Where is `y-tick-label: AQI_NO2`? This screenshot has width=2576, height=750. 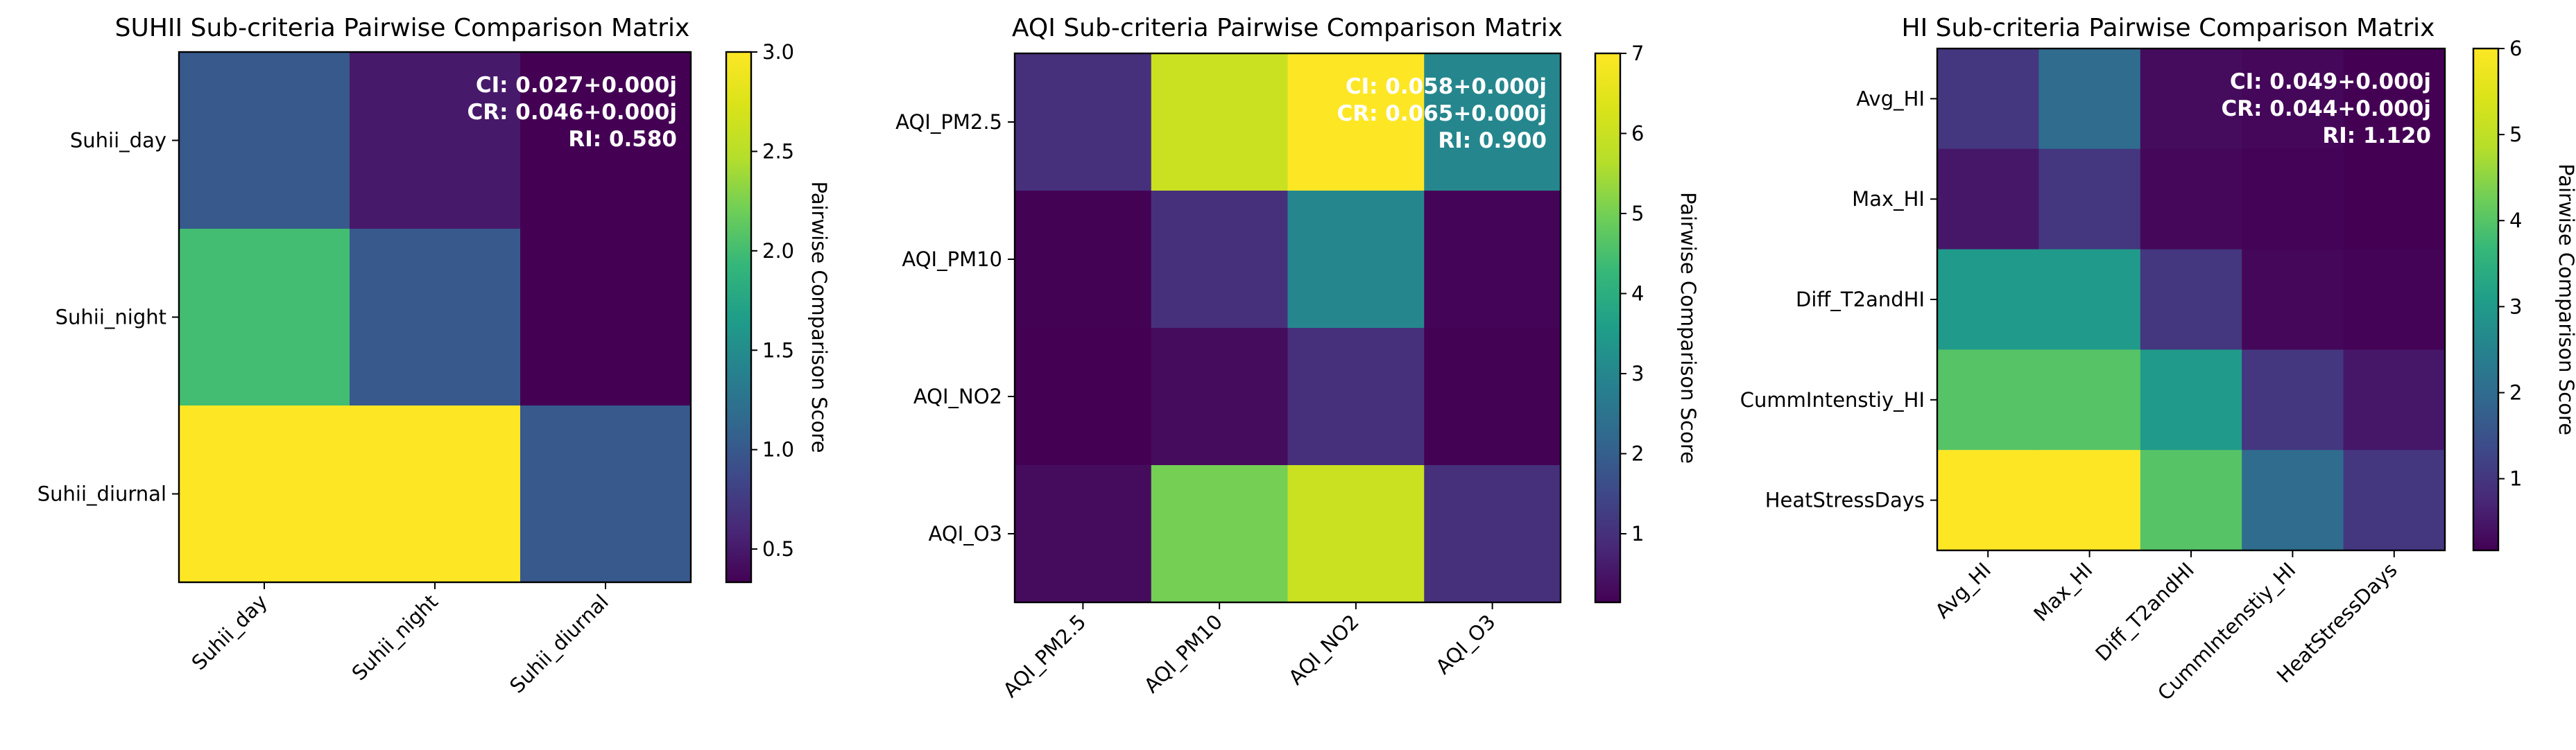 y-tick-label: AQI_NO2 is located at coordinates (957, 396).